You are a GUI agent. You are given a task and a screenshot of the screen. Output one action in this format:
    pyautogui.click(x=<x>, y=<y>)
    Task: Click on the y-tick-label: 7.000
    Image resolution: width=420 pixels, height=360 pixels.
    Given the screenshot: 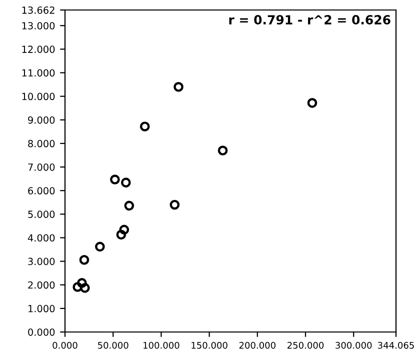 What is the action you would take?
    pyautogui.click(x=41, y=167)
    